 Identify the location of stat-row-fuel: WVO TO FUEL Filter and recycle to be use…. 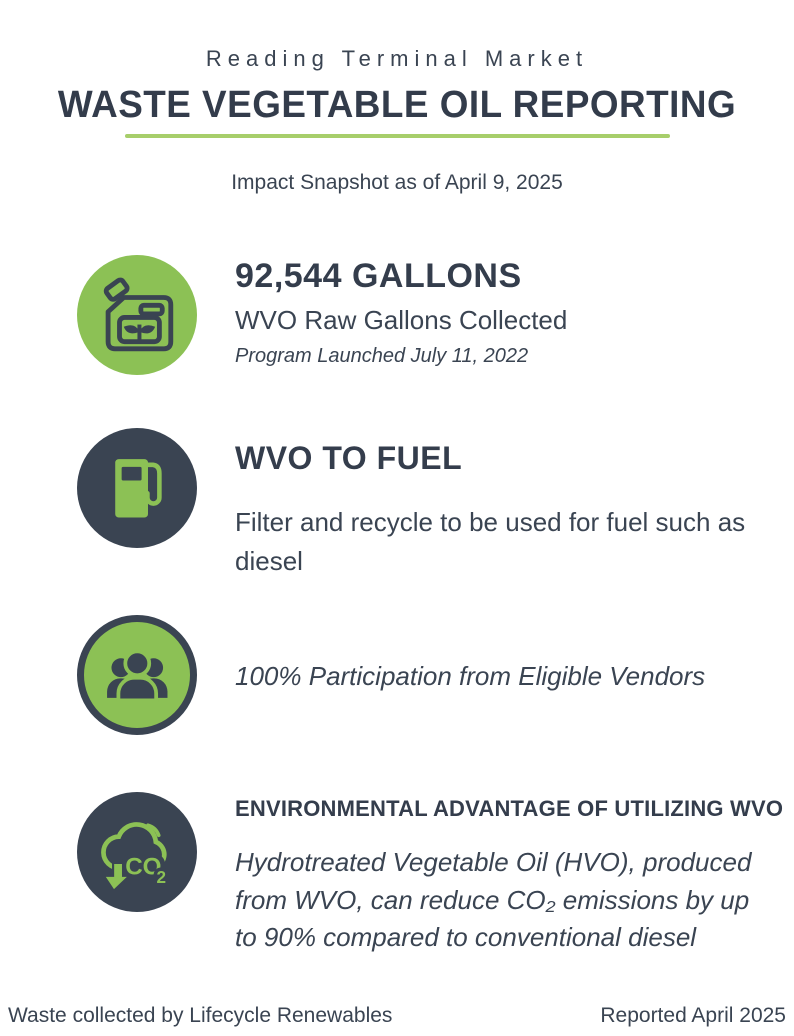
(416, 504).